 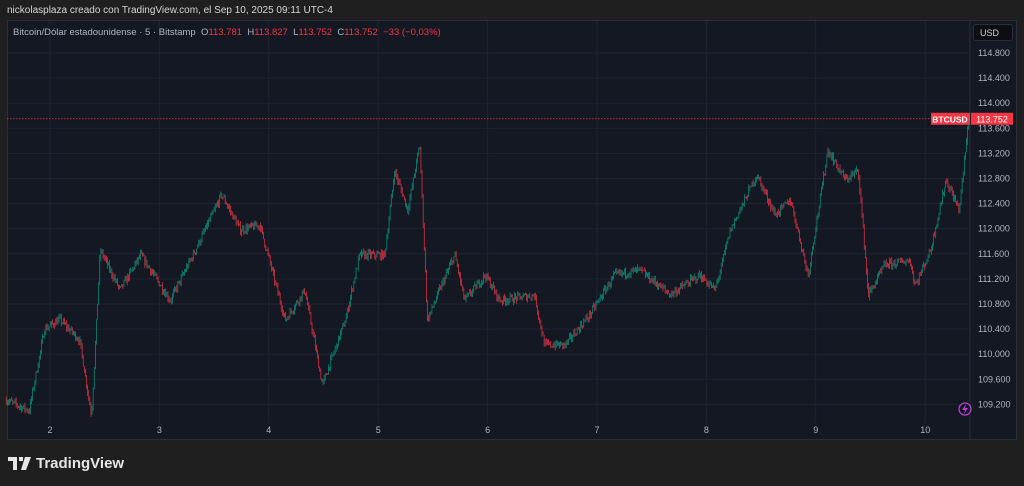 I want to click on y-tick-label: 112.000, so click(x=994, y=229).